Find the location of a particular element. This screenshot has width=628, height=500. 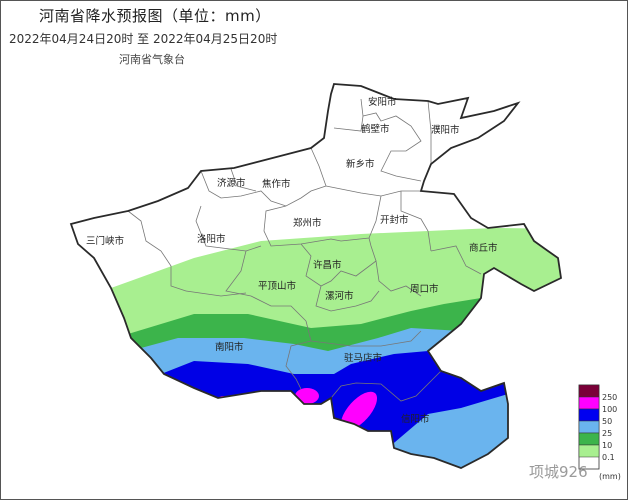

legend-unit: (mm) is located at coordinates (610, 476).